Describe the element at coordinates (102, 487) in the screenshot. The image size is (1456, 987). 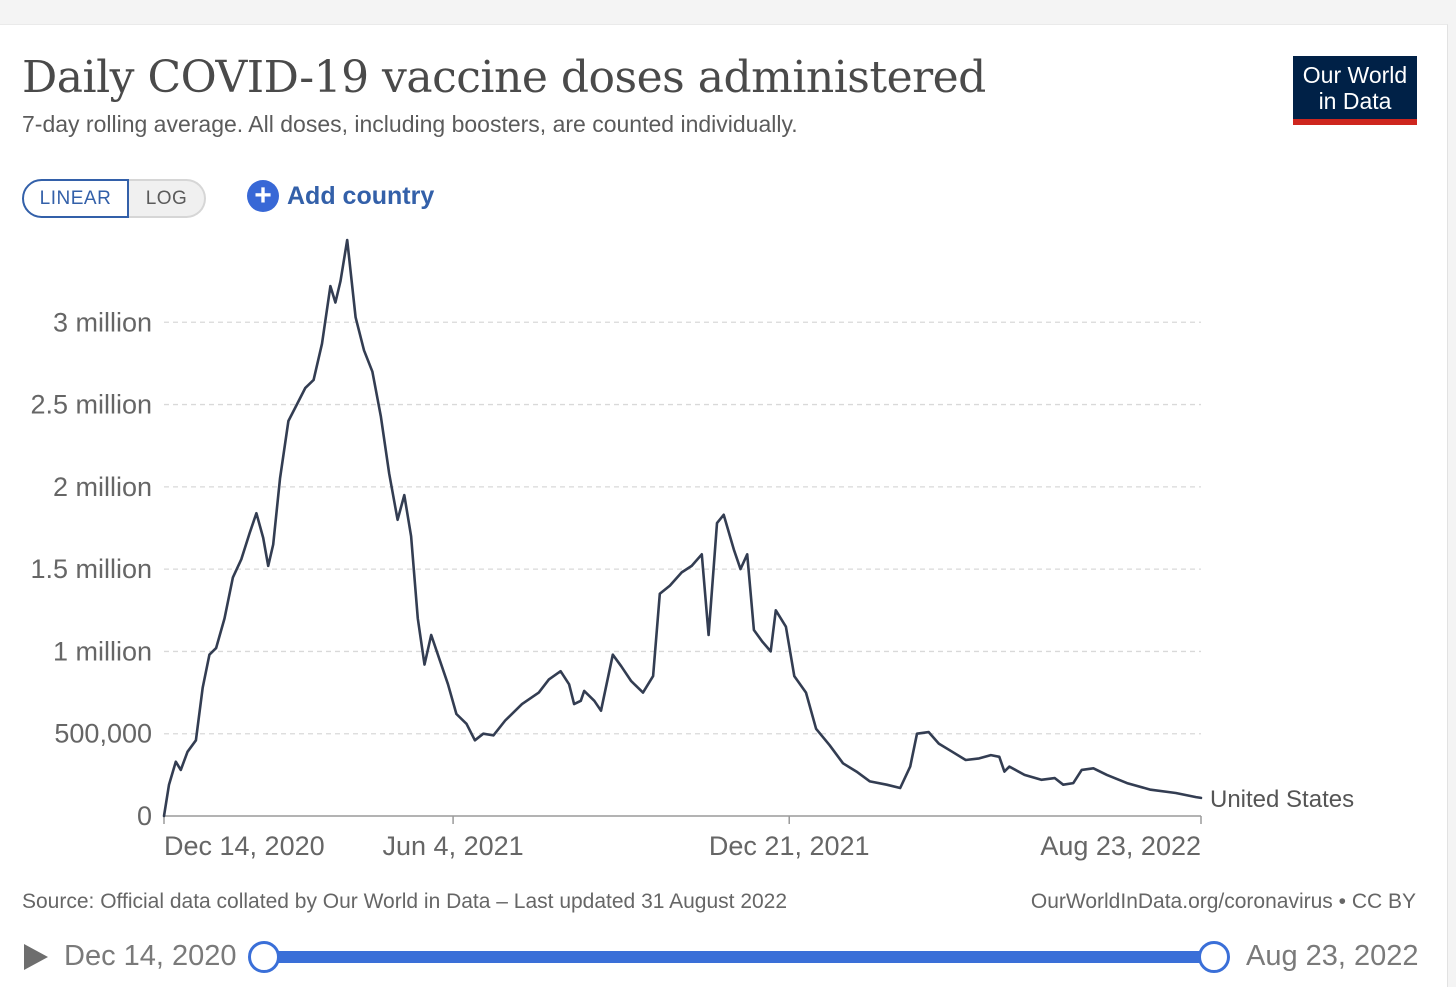
I see `y-tick-label: 2 million` at that location.